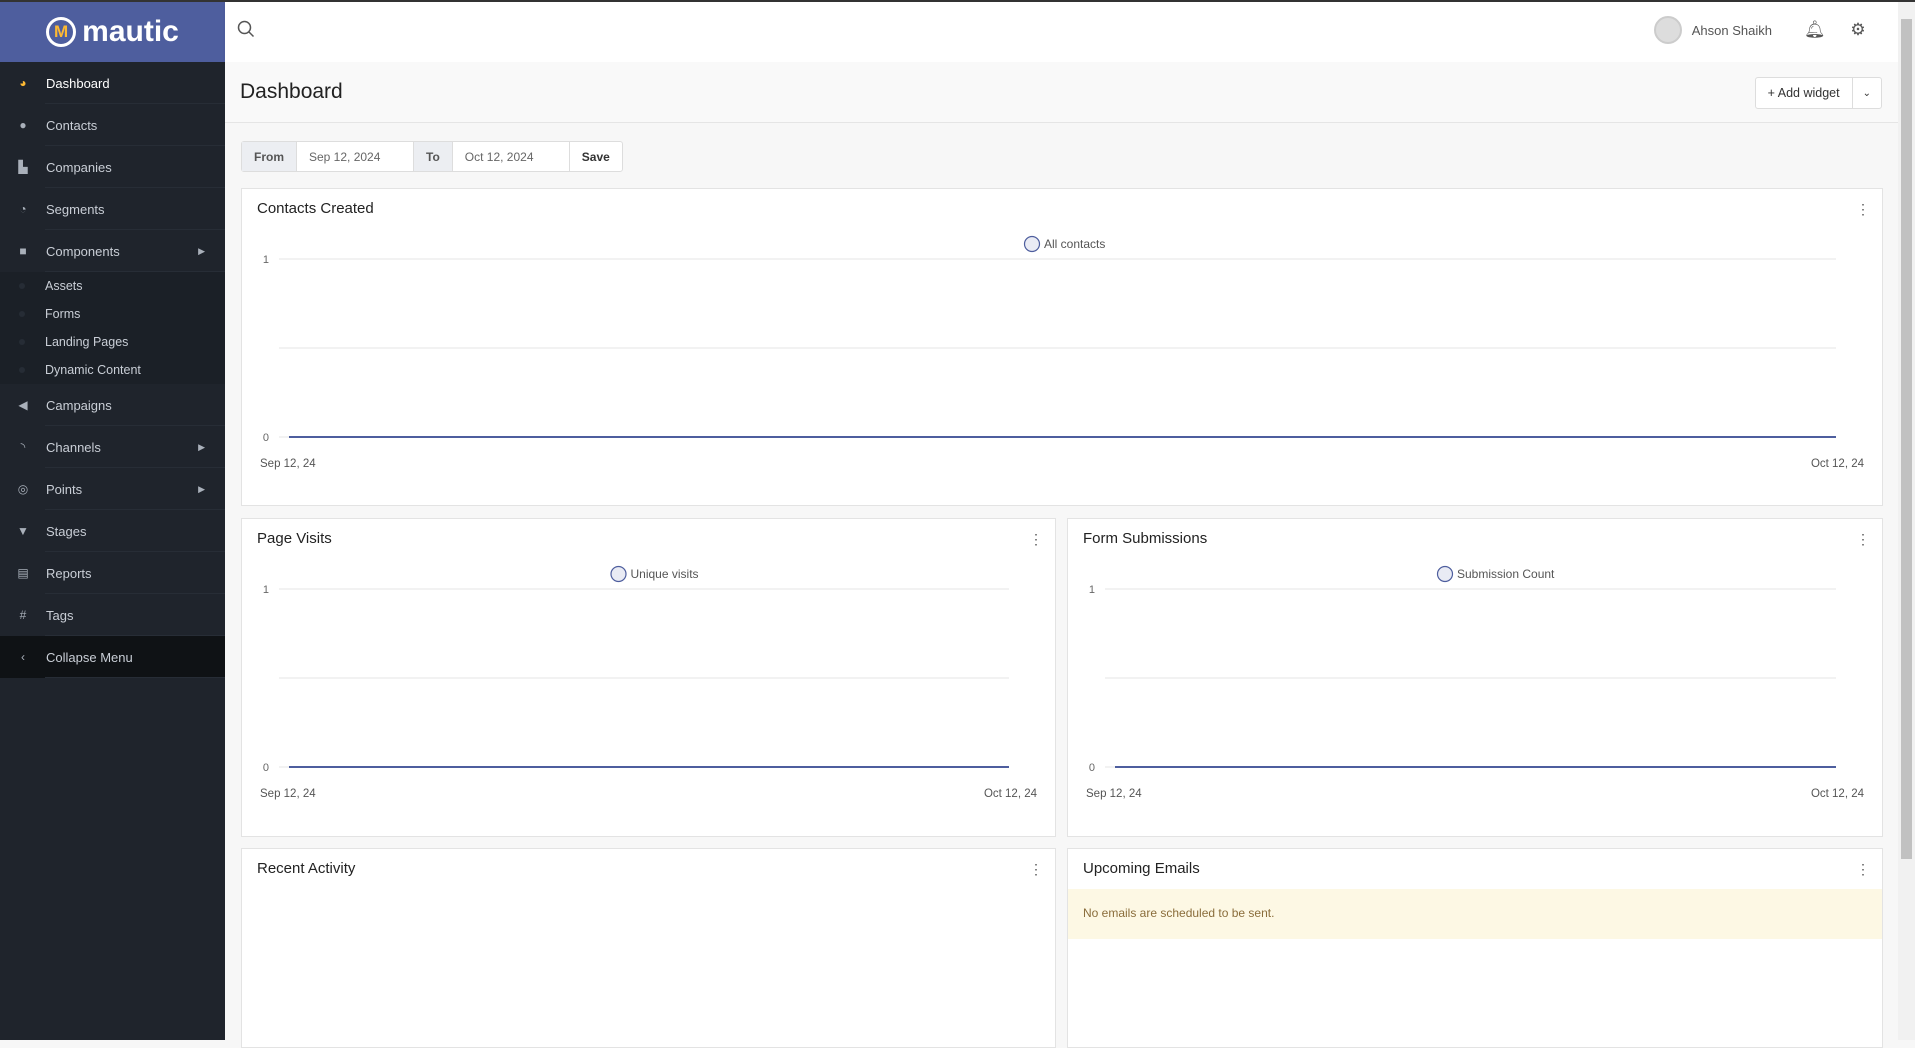 The height and width of the screenshot is (1048, 1915). What do you see at coordinates (1506, 574) in the screenshot?
I see `legend-label: Submission Count` at bounding box center [1506, 574].